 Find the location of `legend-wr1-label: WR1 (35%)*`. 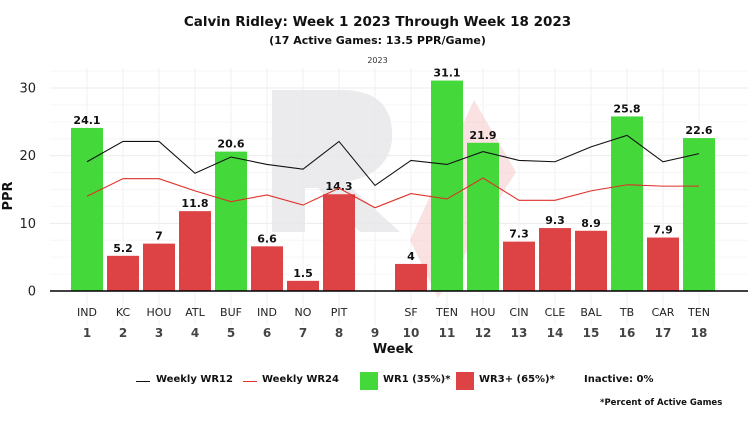

legend-wr1-label: WR1 (35%)* is located at coordinates (417, 379).